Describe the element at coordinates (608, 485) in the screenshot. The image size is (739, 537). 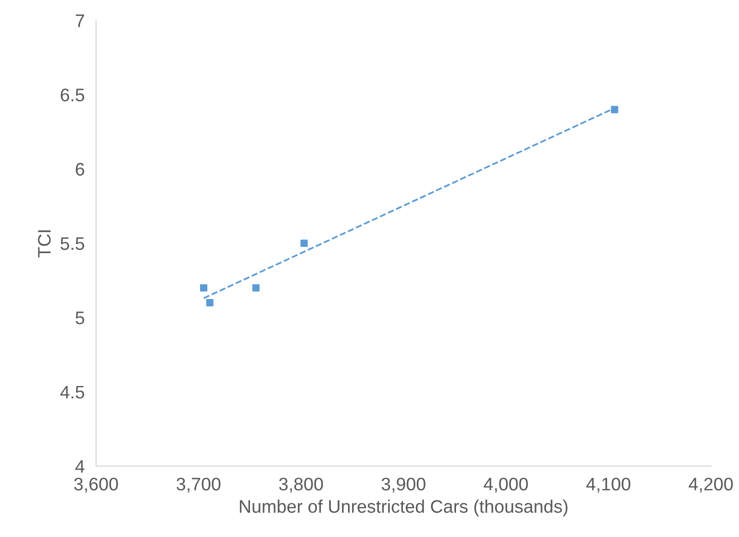
I see `x-tick-label: 4,100` at that location.